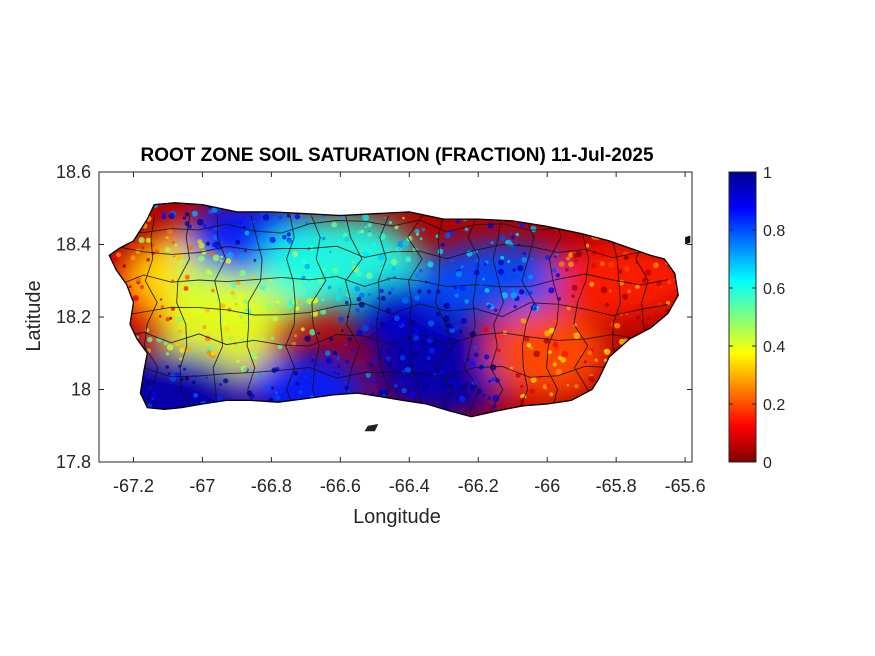 This screenshot has width=875, height=656. Describe the element at coordinates (478, 486) in the screenshot. I see `x-tick-label: -66.2` at that location.